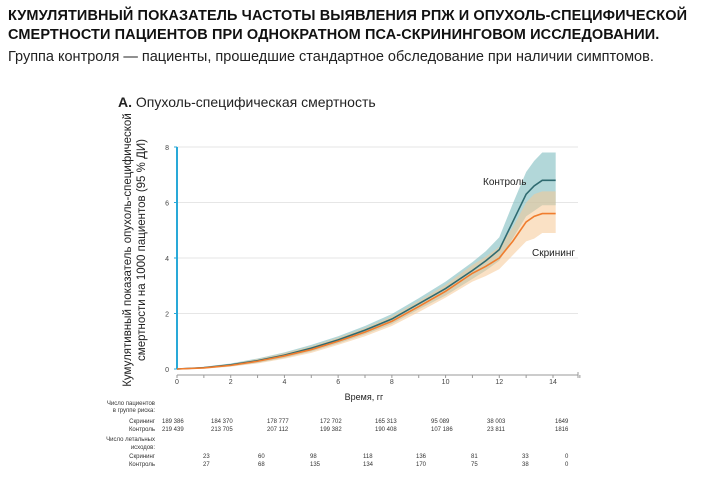 The image size is (711, 484). I want to click on panel-title: A. Опухоль-специфическая смертность, so click(247, 102).